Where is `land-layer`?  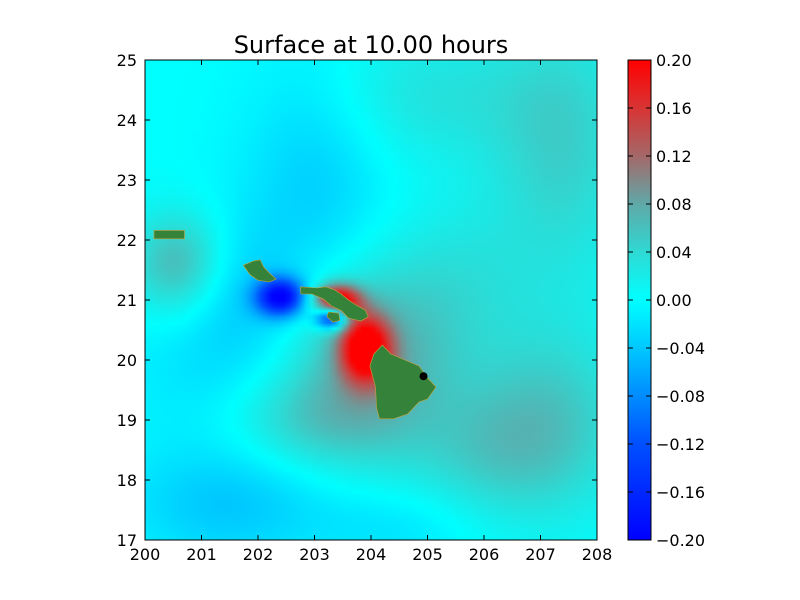
land-layer is located at coordinates (295, 325).